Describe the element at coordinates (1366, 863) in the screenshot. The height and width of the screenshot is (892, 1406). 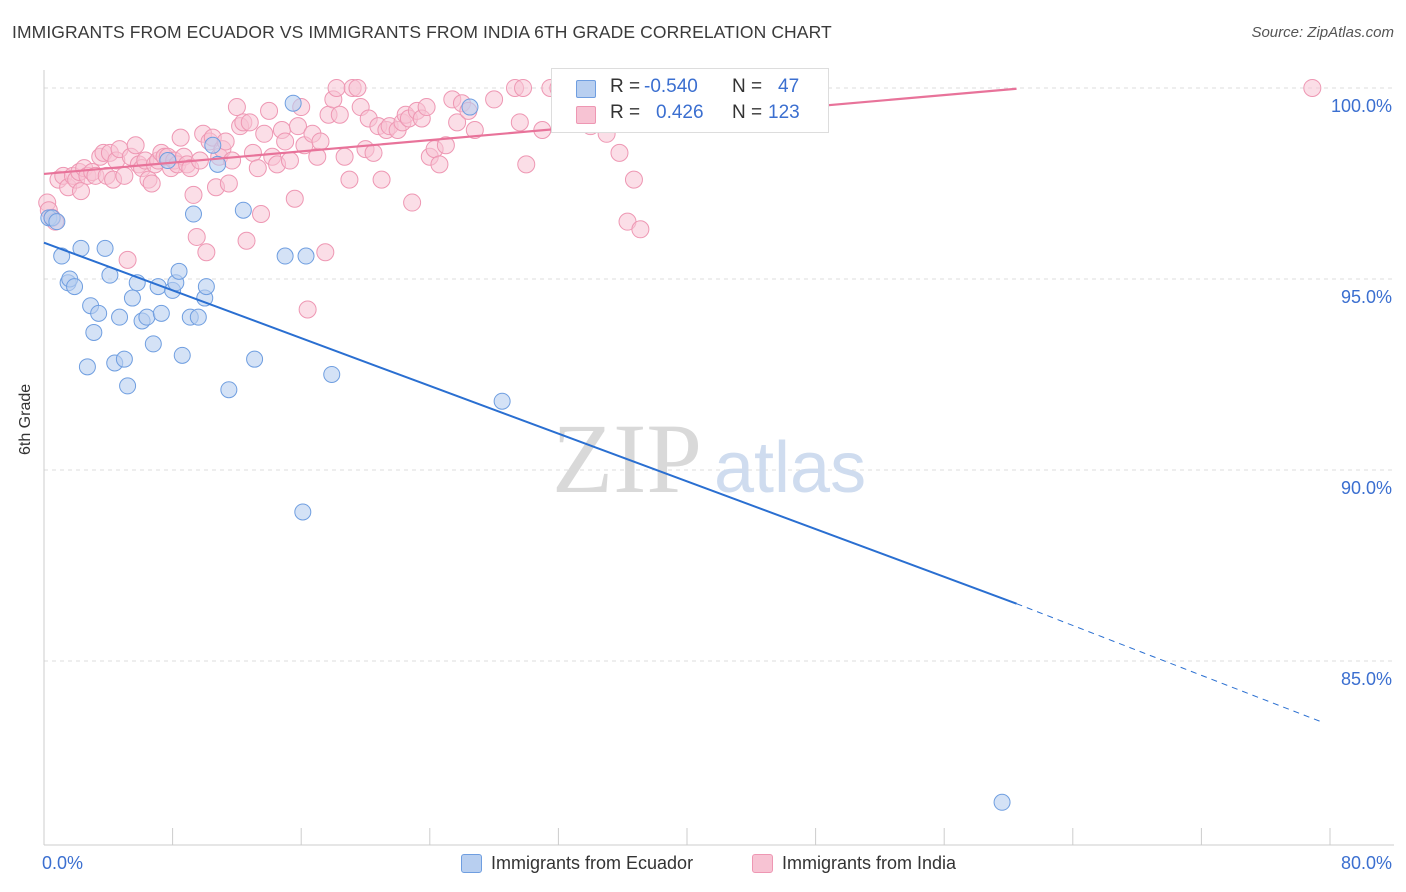
I see `x-tick-label-max: 80.0%` at that location.